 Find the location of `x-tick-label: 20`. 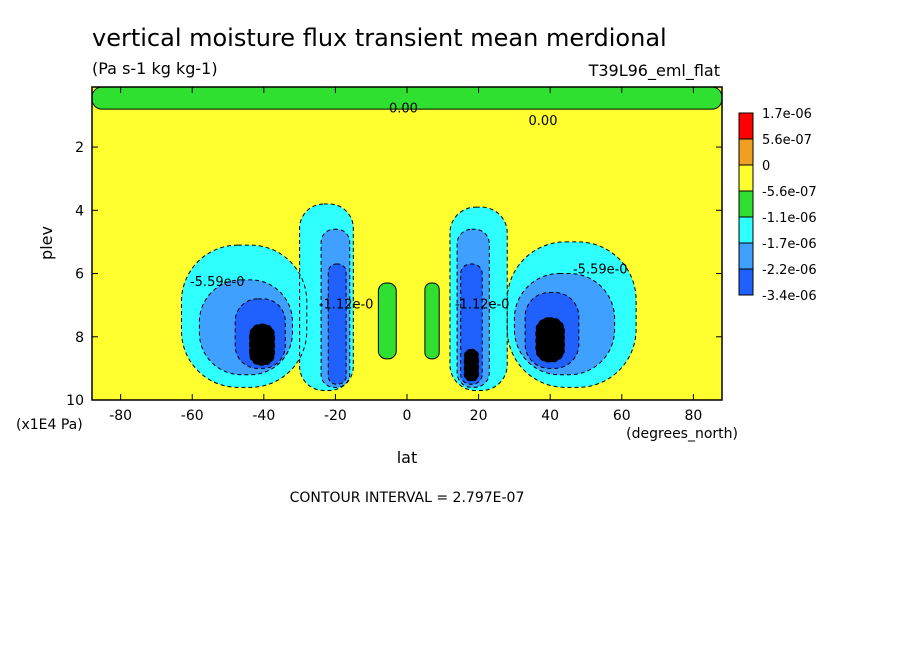

x-tick-label: 20 is located at coordinates (479, 416).